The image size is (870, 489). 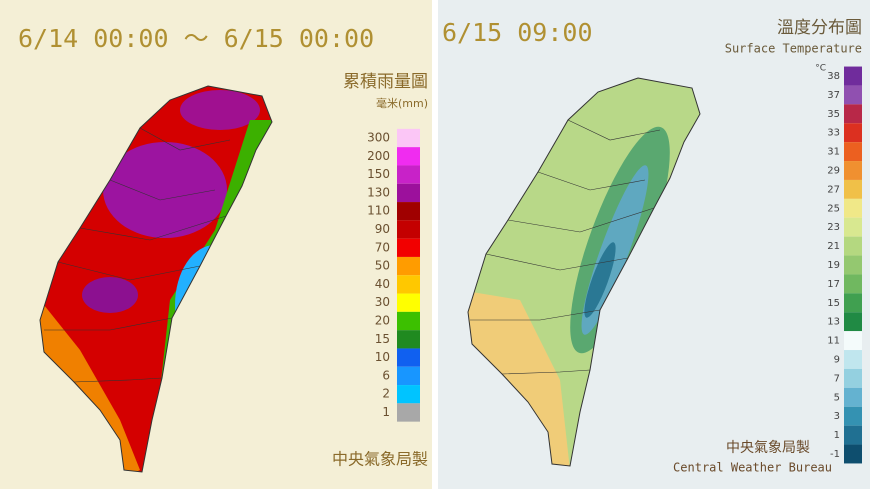 What do you see at coordinates (833, 76) in the screenshot?
I see `legend-label: 38` at bounding box center [833, 76].